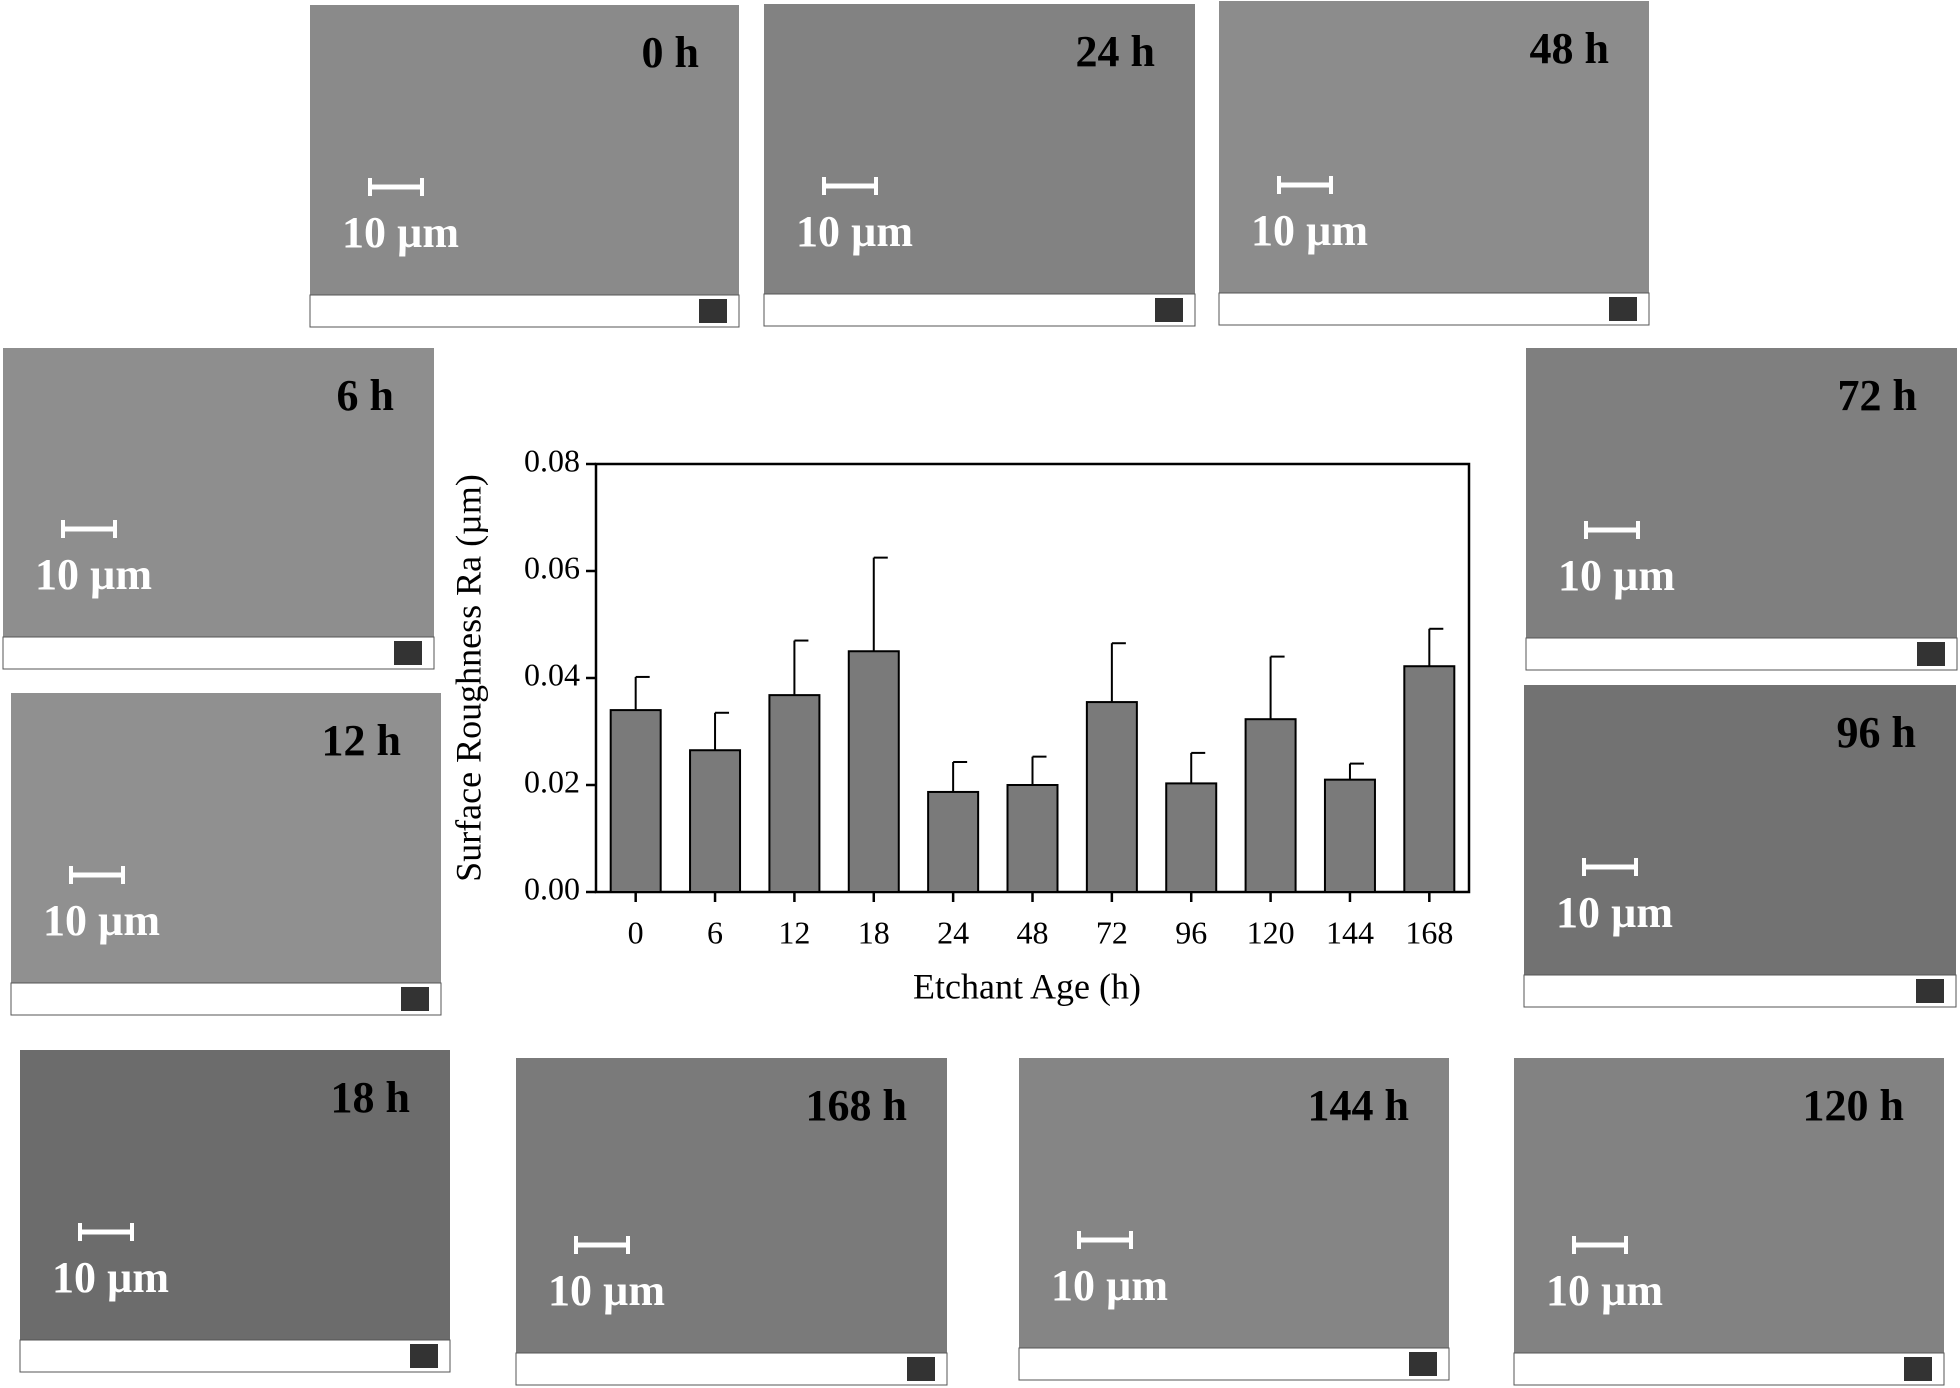 Image resolution: width=1960 pixels, height=1388 pixels. Describe the element at coordinates (1191, 932) in the screenshot. I see `x-tick-label: 96` at that location.